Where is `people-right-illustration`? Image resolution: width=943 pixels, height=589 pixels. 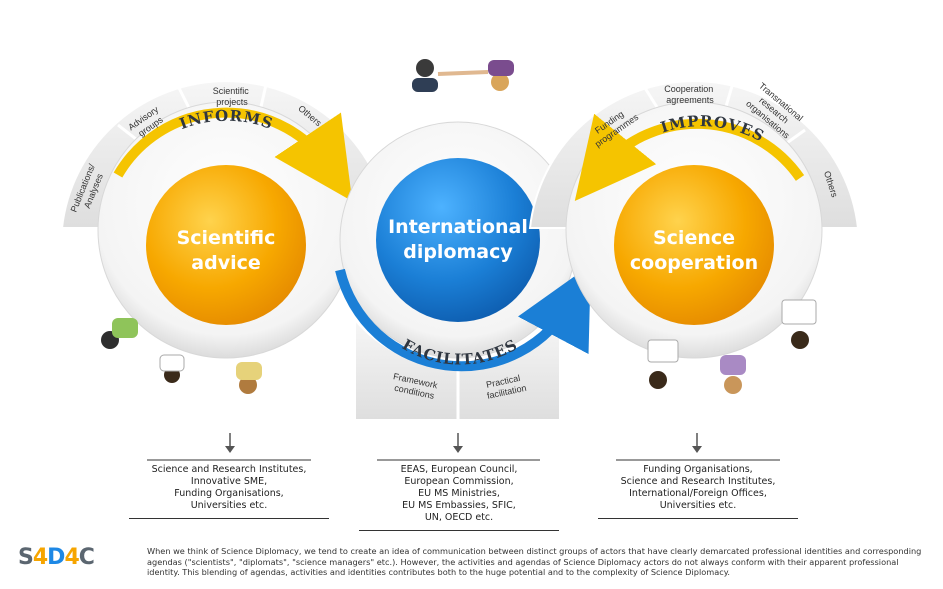 people-right-illustration is located at coordinates (732, 346).